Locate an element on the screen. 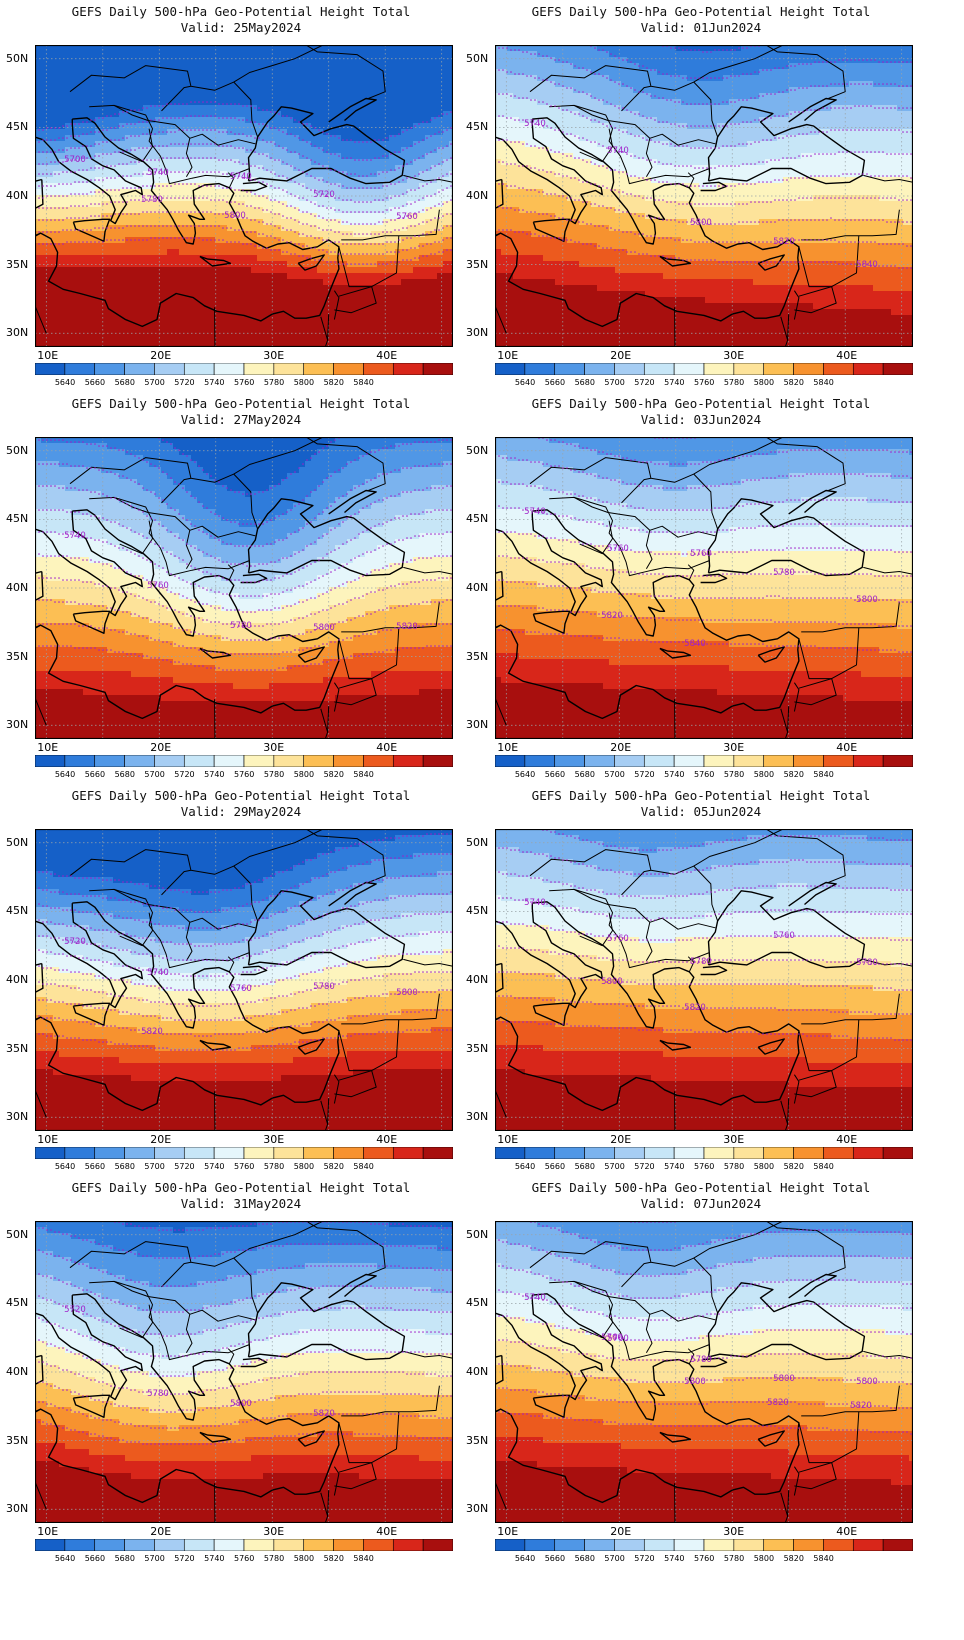 This screenshot has width=964, height=1640. filled-contours is located at coordinates (244, 196).